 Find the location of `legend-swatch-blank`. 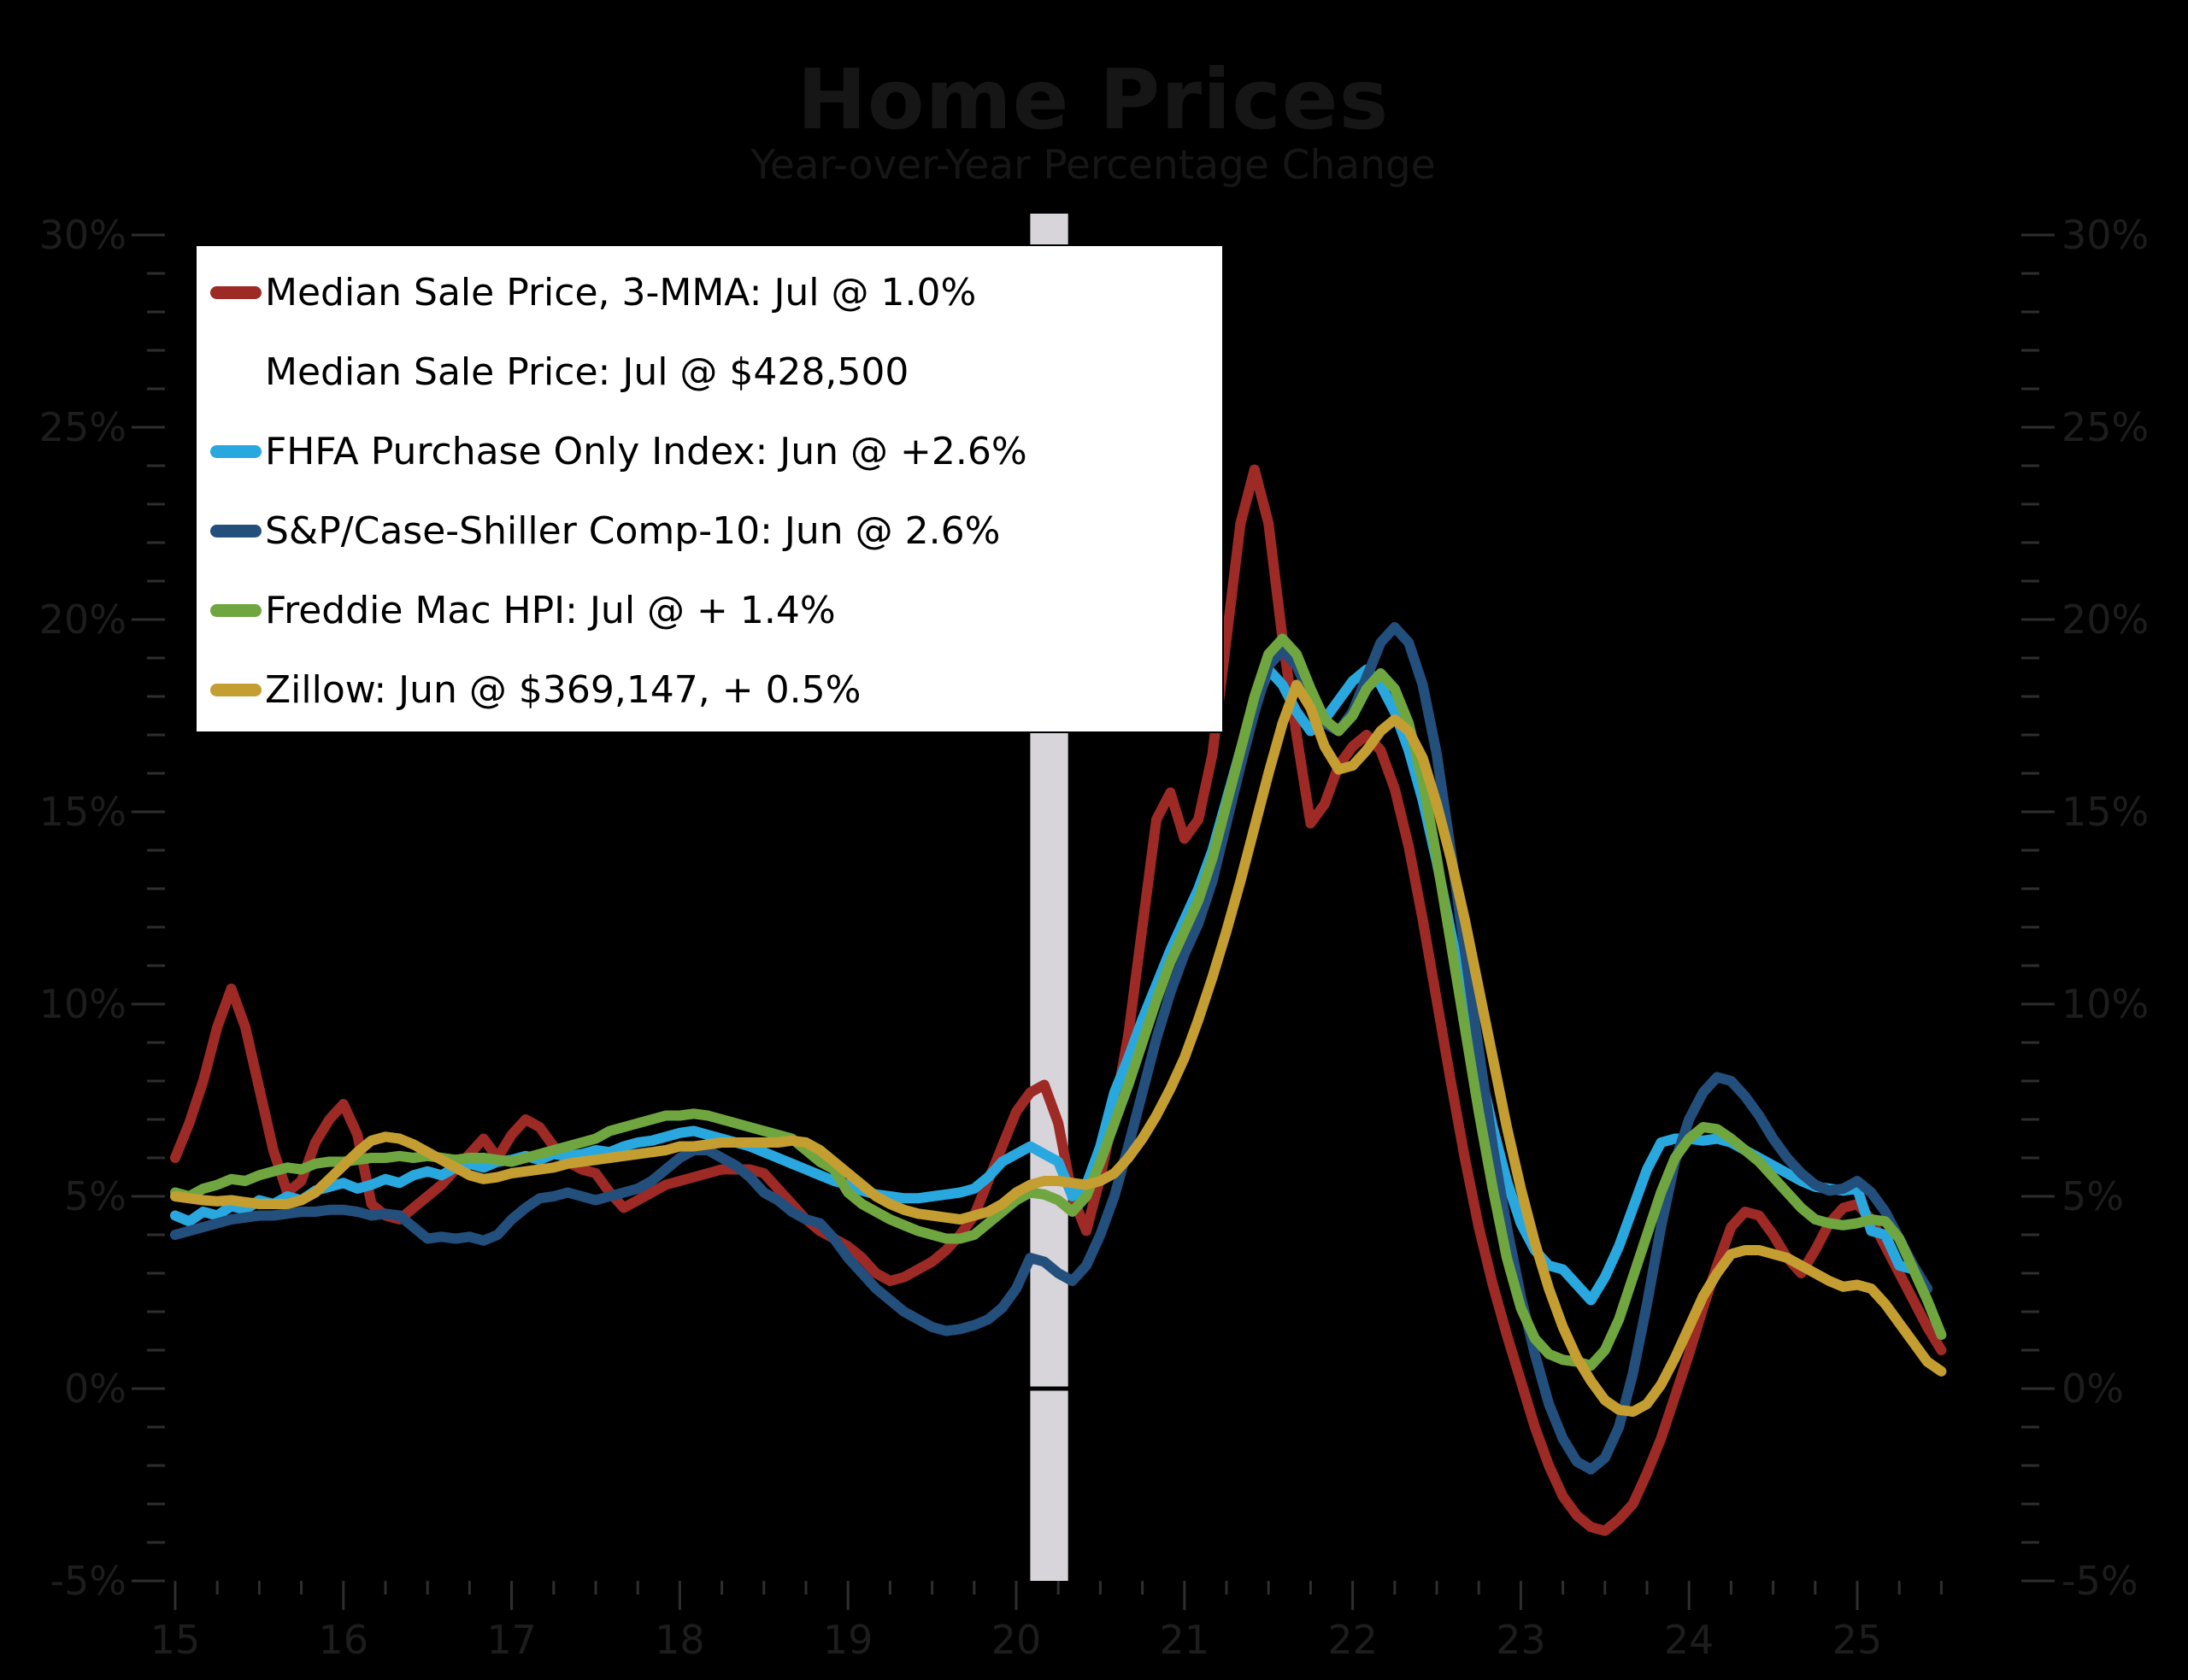

legend-swatch-blank is located at coordinates (236, 372).